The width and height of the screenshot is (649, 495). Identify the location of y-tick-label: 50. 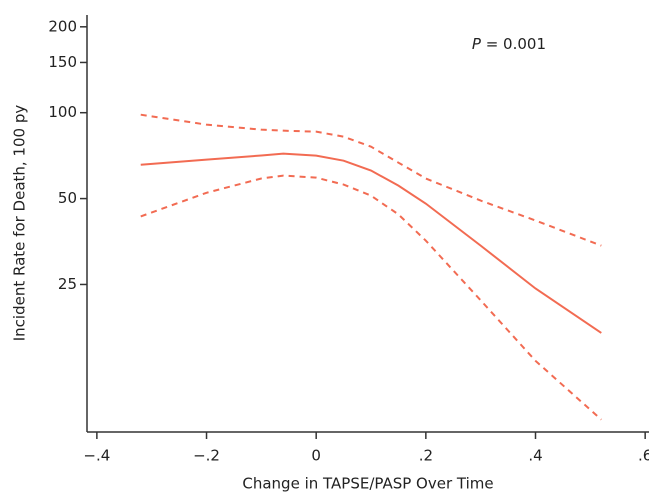
(67, 198).